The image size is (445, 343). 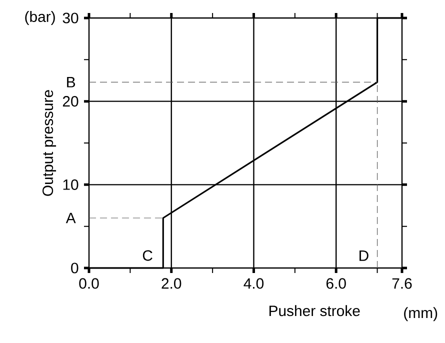 What do you see at coordinates (89, 283) in the screenshot?
I see `x-tick-label: 0.0` at bounding box center [89, 283].